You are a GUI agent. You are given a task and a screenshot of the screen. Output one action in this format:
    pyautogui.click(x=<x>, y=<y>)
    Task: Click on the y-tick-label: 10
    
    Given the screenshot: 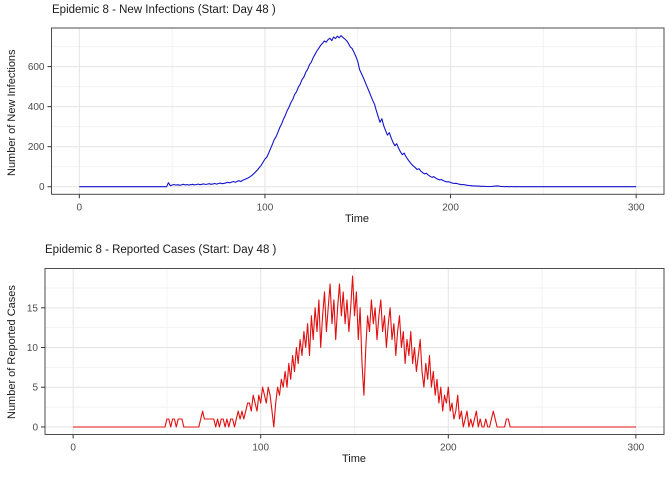 What is the action you would take?
    pyautogui.click(x=33, y=348)
    